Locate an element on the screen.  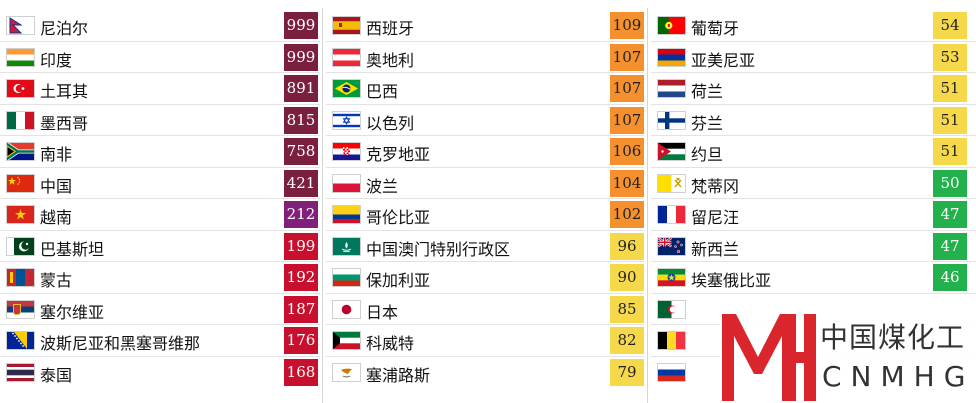
table-row is located at coordinates (813, 373).